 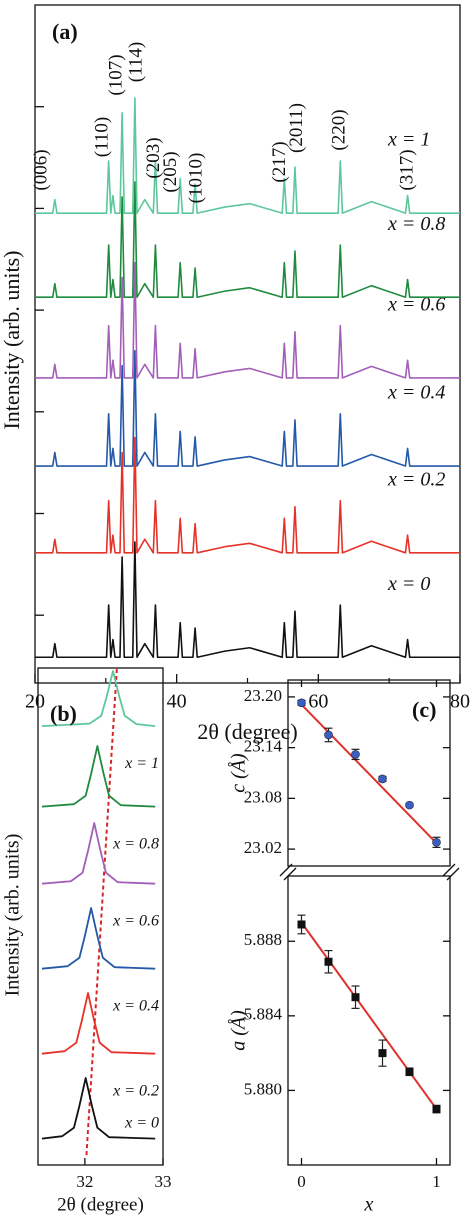 I want to click on x-tick-label: 60, so click(x=318, y=702).